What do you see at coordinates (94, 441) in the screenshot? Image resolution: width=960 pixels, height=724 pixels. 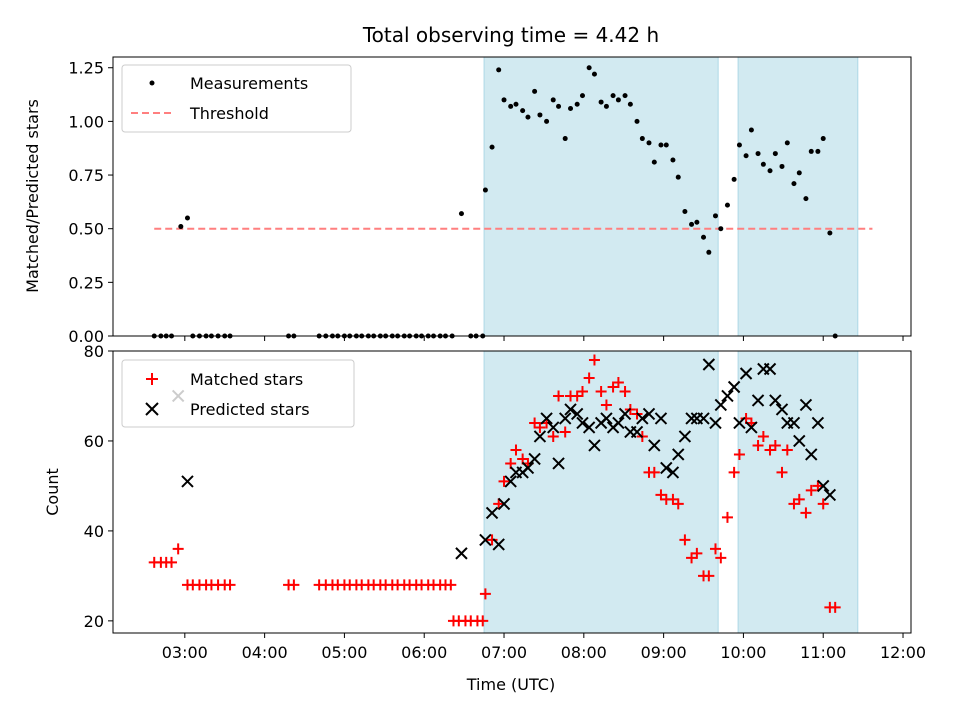 I see `bot-y-tick-label: 60` at bounding box center [94, 441].